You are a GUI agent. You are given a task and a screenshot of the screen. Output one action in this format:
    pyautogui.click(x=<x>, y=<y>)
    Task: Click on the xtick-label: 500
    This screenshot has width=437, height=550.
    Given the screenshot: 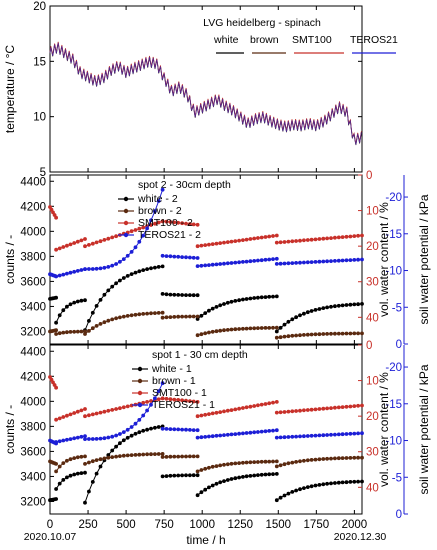 What is the action you would take?
    pyautogui.click(x=126, y=525)
    